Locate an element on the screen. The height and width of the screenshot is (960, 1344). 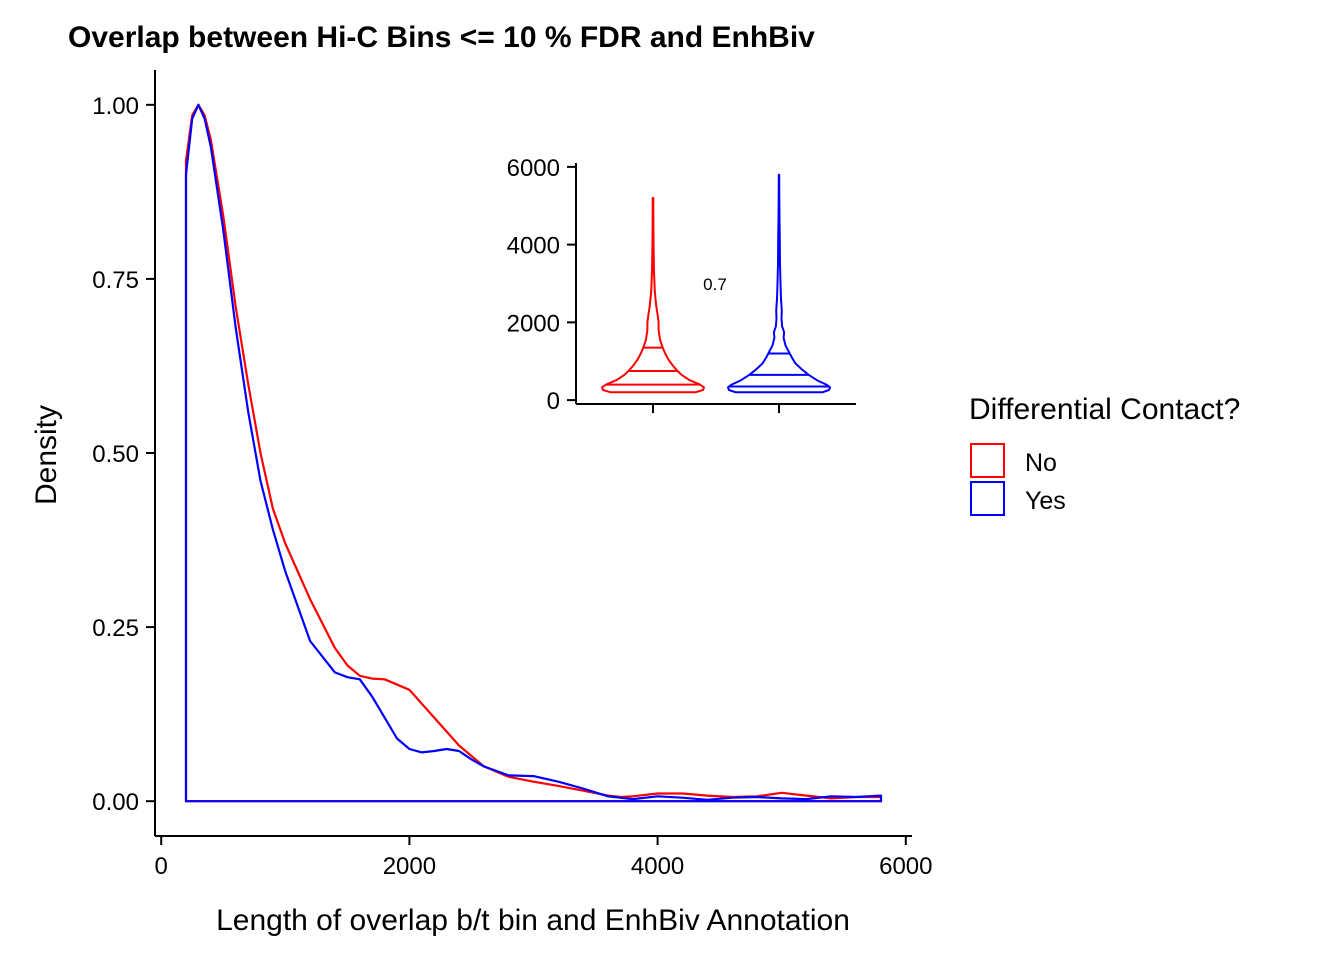
inset-violin-plot: 0 2000 4000 6000 0.7 is located at coordinates (681, 285).